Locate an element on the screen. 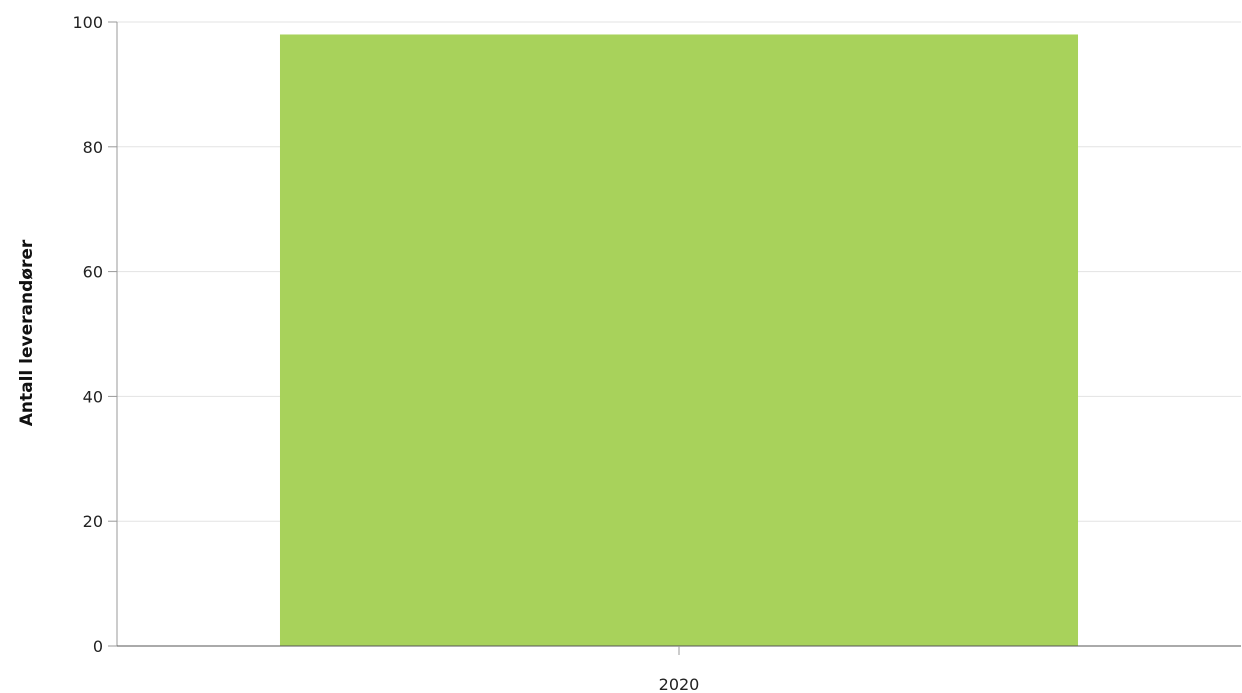 This screenshot has height=693, width=1242. y-tick-label: 40 is located at coordinates (93, 396).